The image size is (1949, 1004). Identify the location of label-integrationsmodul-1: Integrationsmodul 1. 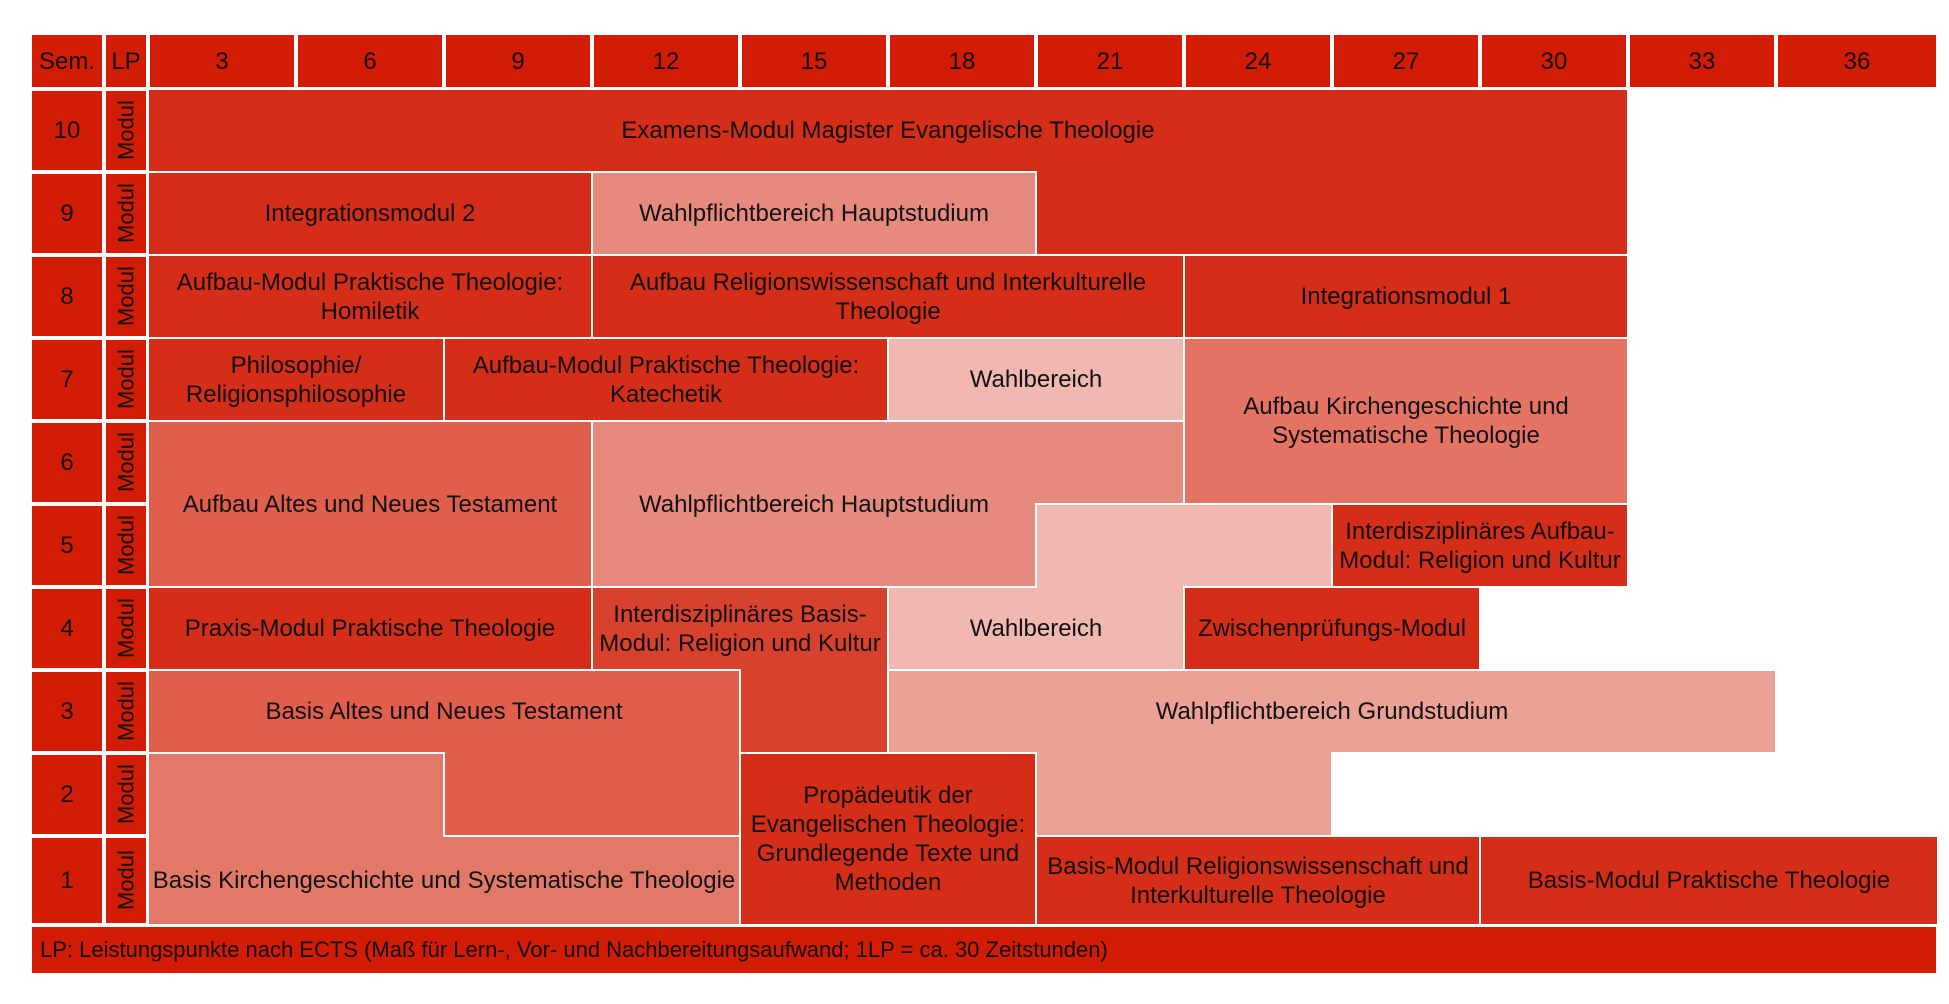
(1406, 296).